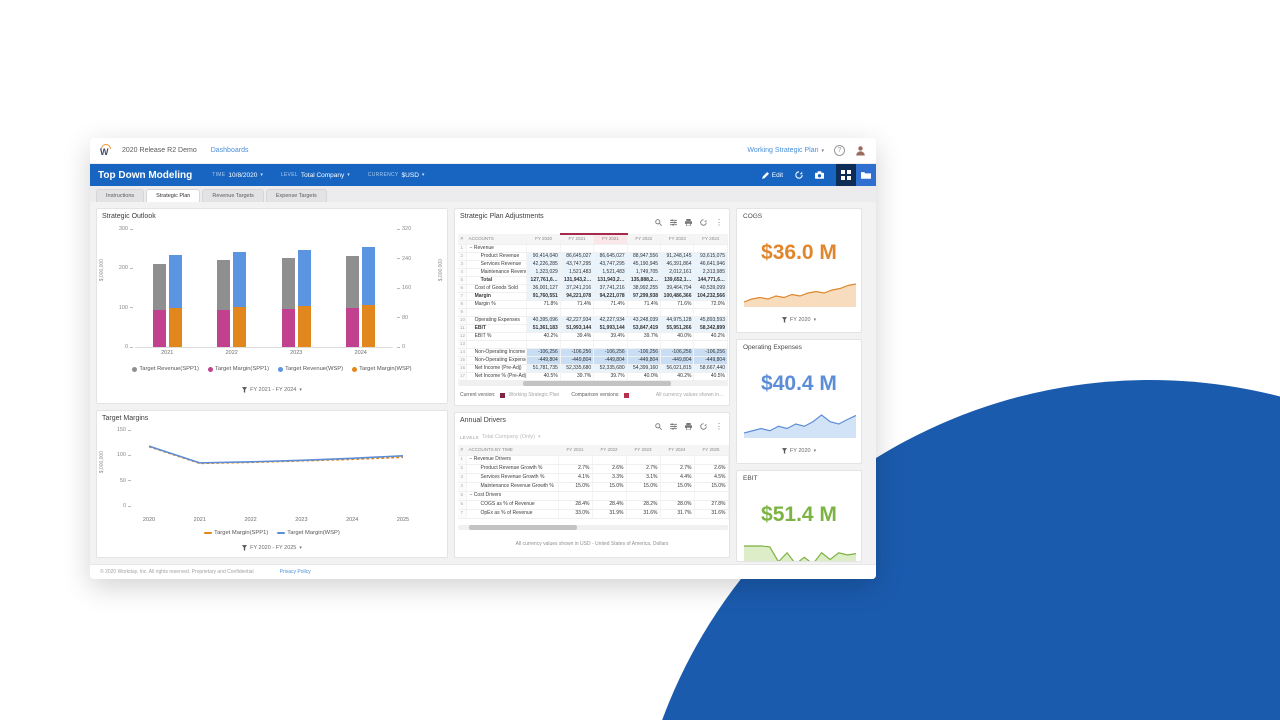  I want to click on user-avatar-icon, so click(860, 150).